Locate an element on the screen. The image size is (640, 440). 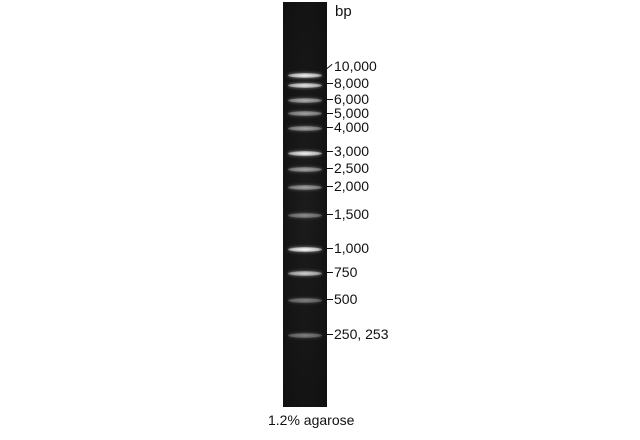
band-label-text: 3,000 is located at coordinates (352, 151).